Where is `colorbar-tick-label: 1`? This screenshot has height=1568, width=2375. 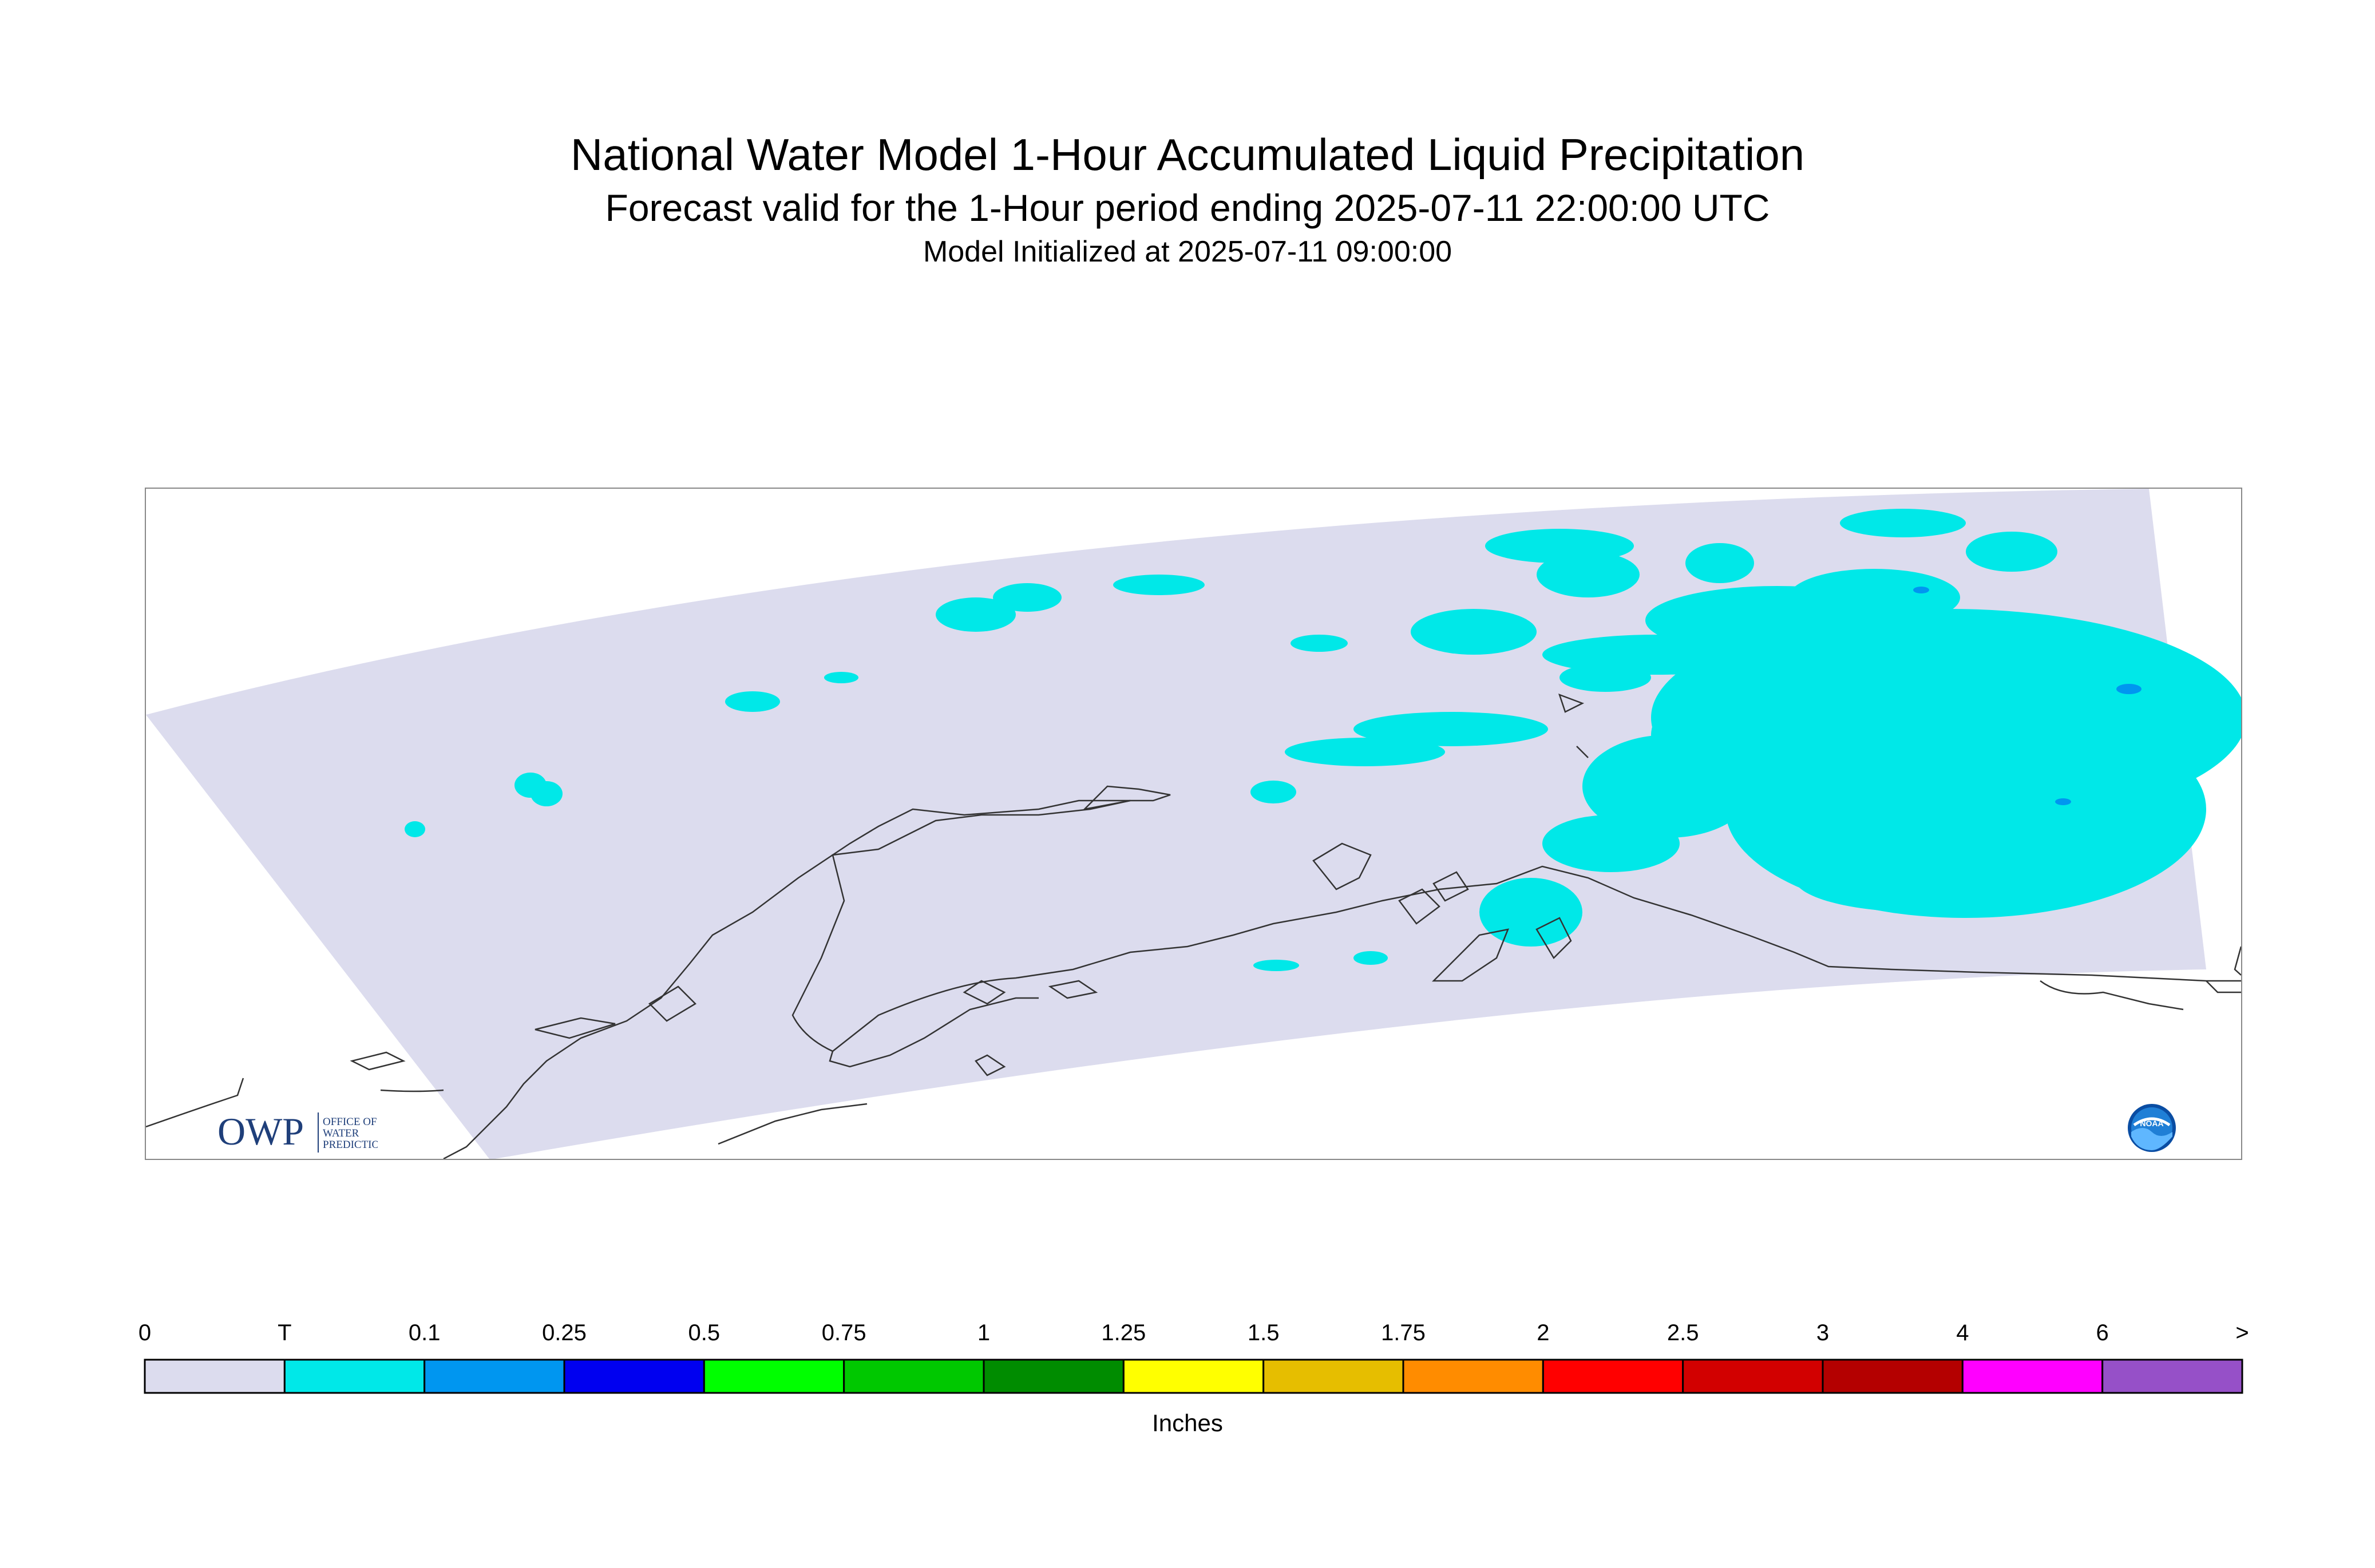 colorbar-tick-label: 1 is located at coordinates (984, 1332).